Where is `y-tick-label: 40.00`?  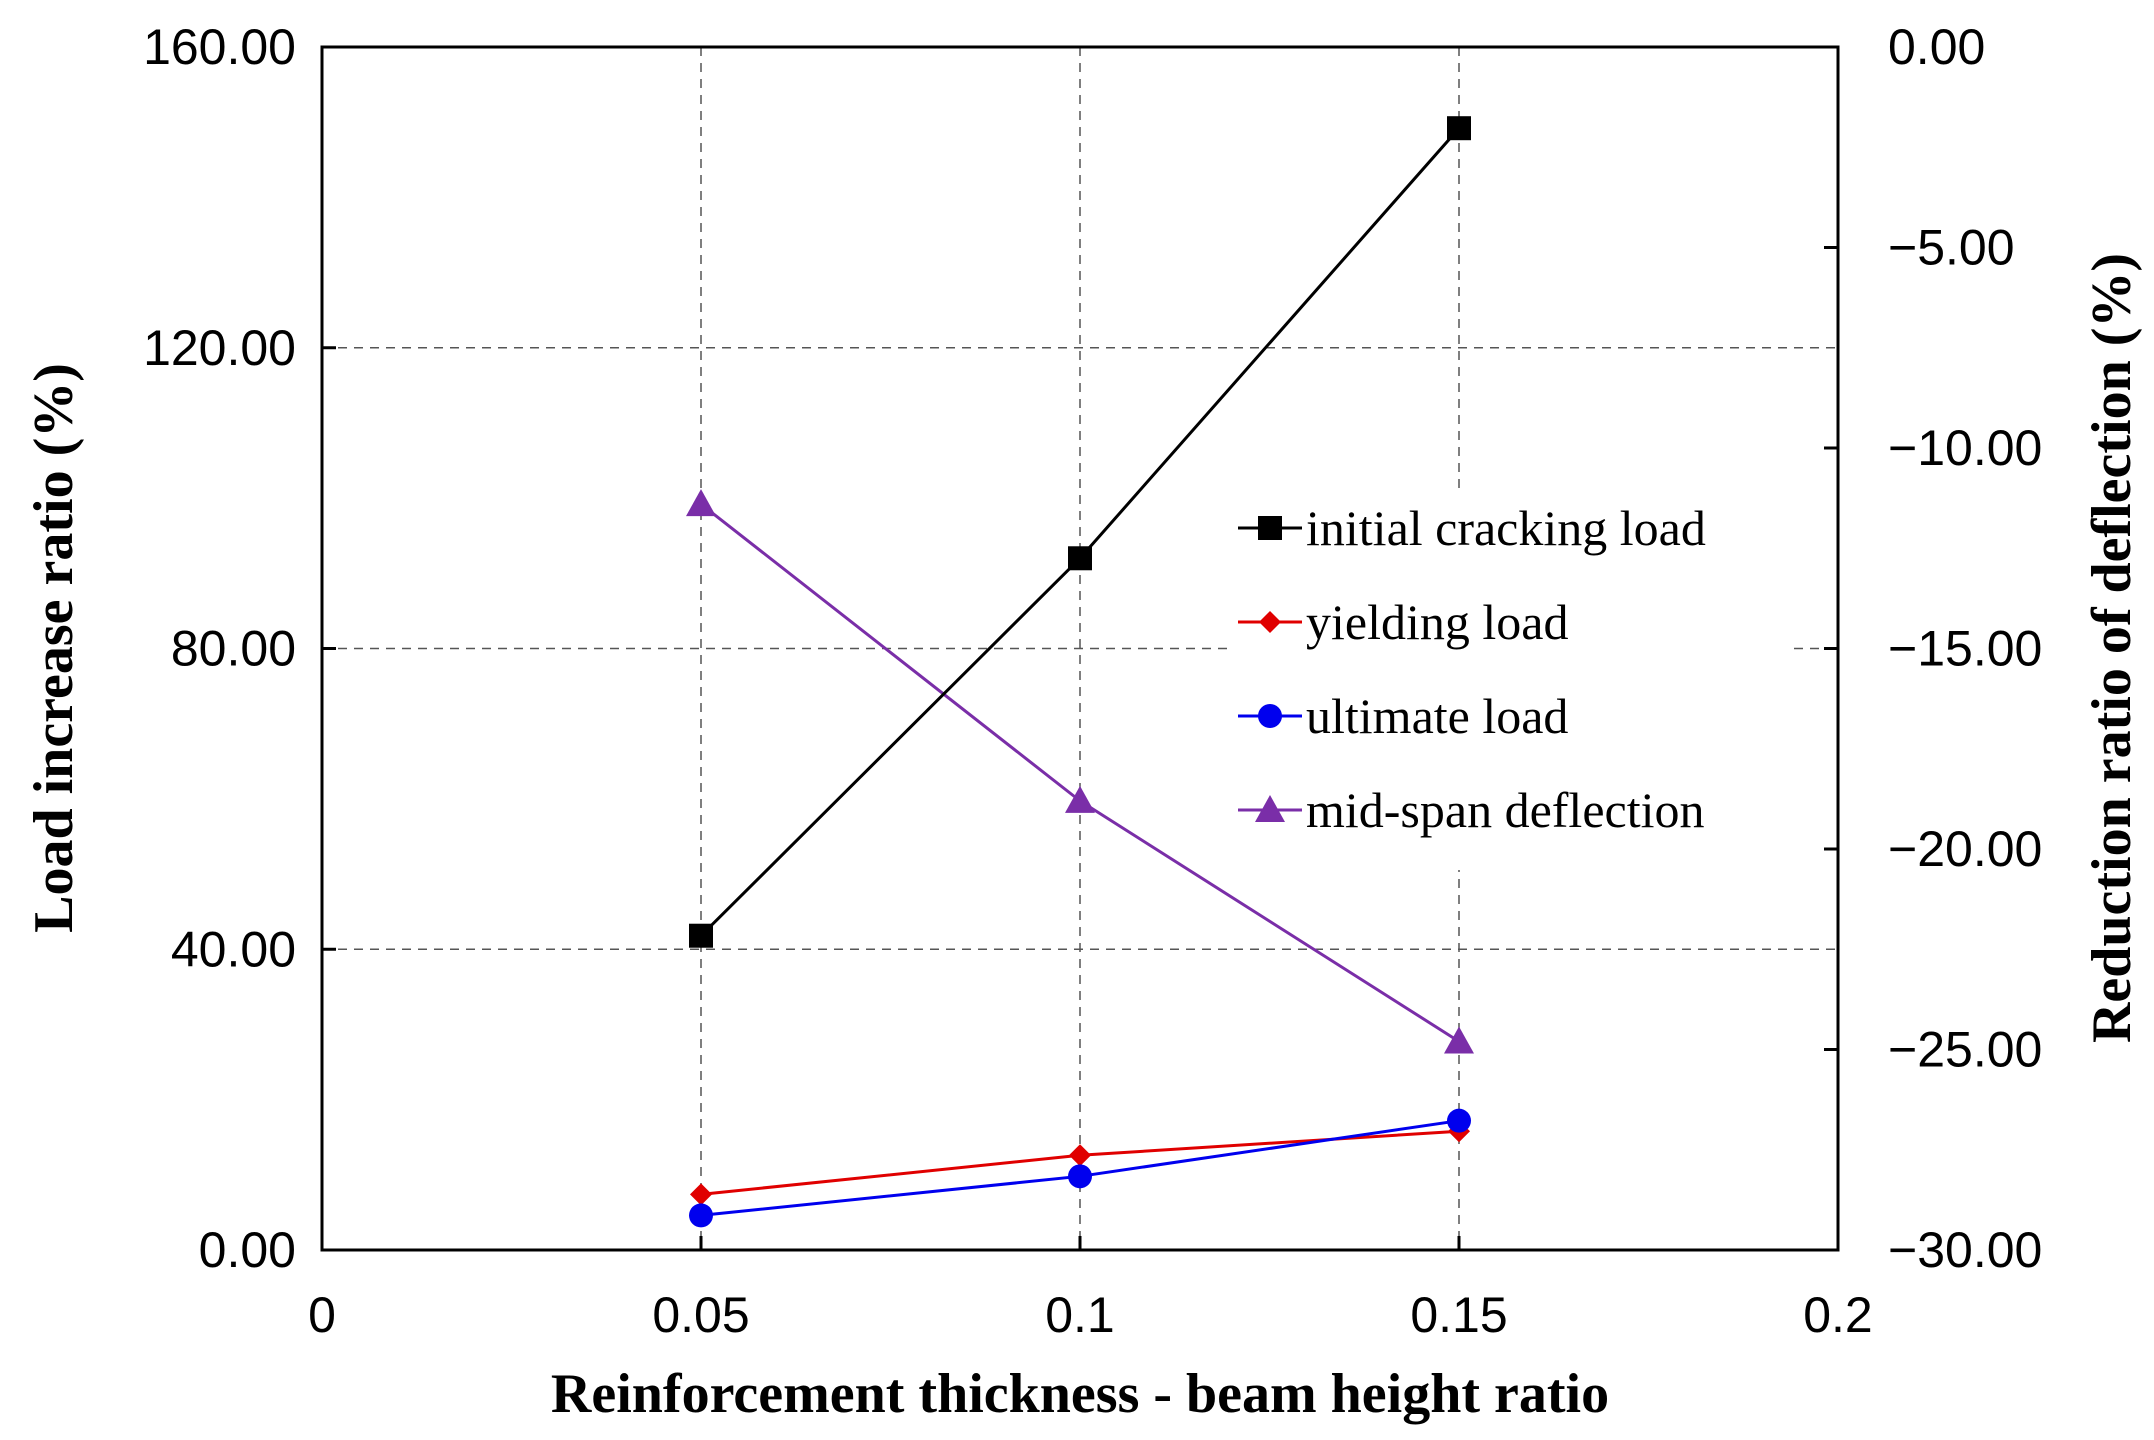 y-tick-label: 40.00 is located at coordinates (233, 949).